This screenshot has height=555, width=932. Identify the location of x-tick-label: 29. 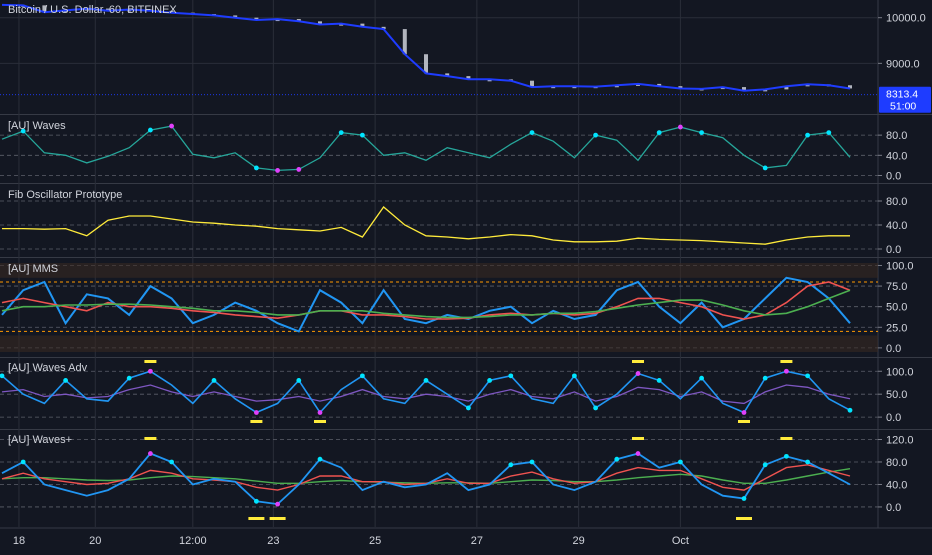
(579, 541).